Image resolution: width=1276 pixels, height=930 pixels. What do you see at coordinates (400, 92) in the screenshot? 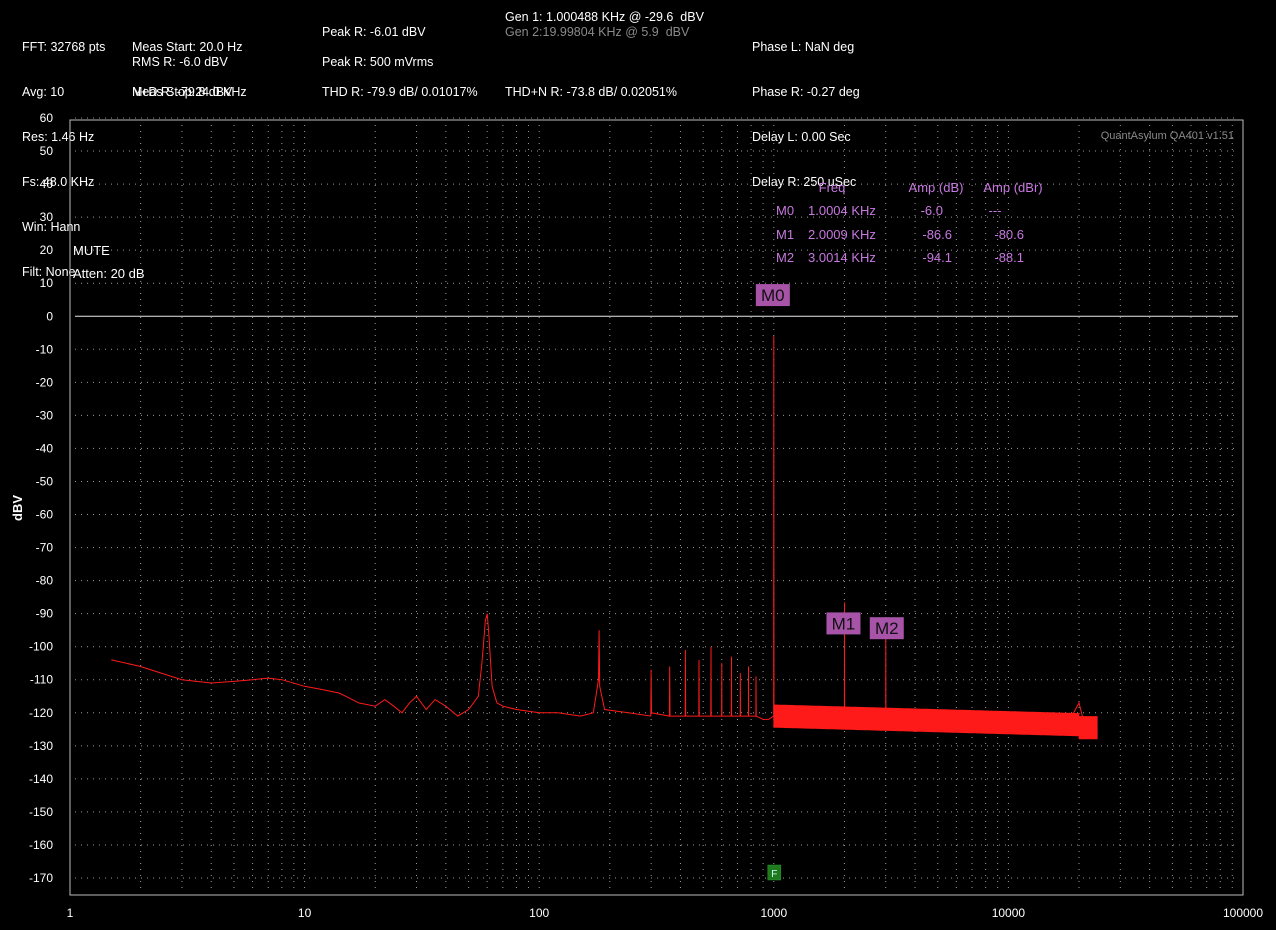
I see `thd-readout: THD R: -79.9 dB/ 0.01017%` at bounding box center [400, 92].